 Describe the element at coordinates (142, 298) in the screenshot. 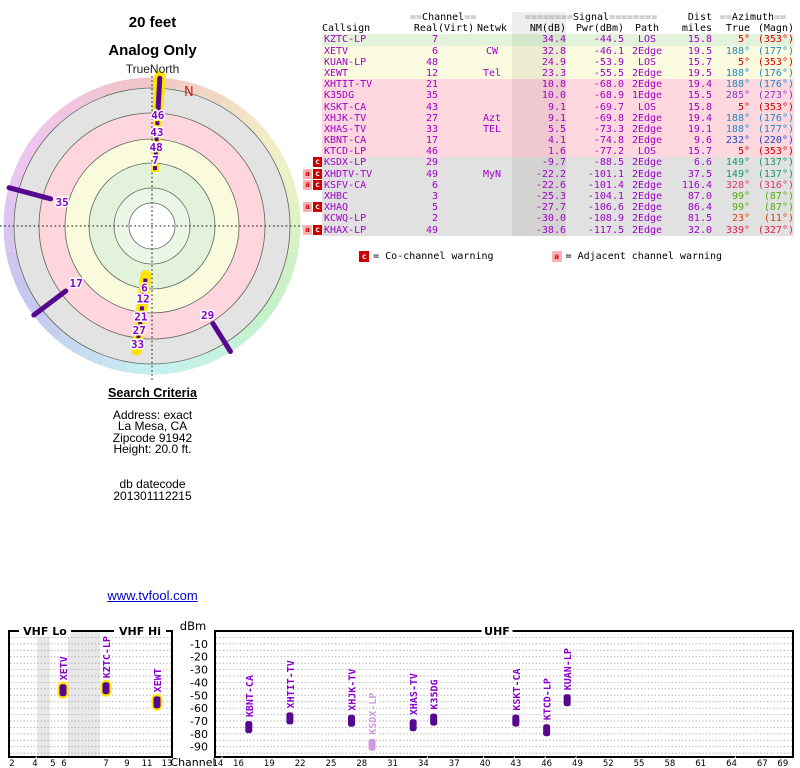

I see `svg-text: 12` at that location.